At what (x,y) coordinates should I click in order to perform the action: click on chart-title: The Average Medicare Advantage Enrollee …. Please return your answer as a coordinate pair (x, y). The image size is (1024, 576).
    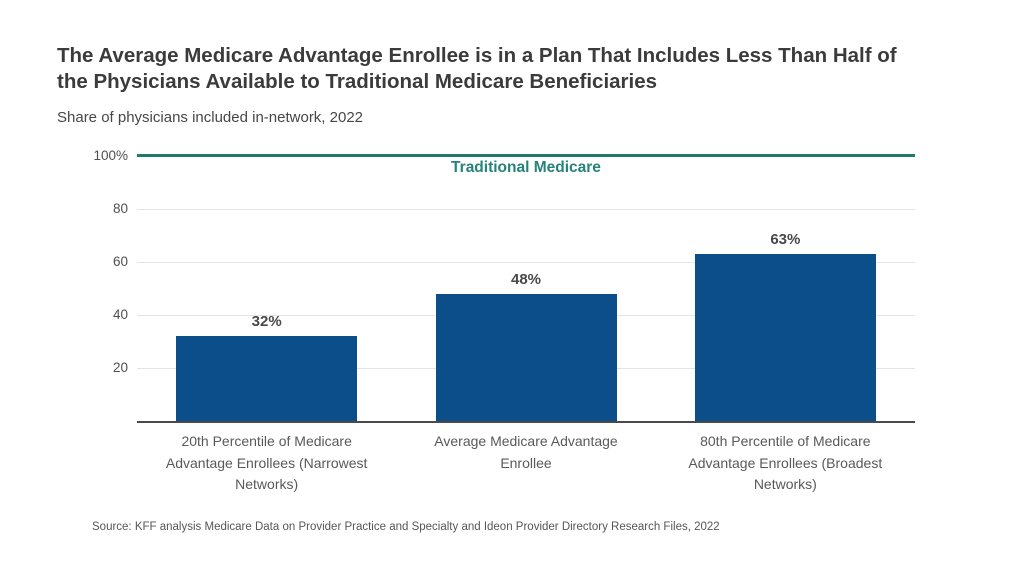
    Looking at the image, I should click on (522, 69).